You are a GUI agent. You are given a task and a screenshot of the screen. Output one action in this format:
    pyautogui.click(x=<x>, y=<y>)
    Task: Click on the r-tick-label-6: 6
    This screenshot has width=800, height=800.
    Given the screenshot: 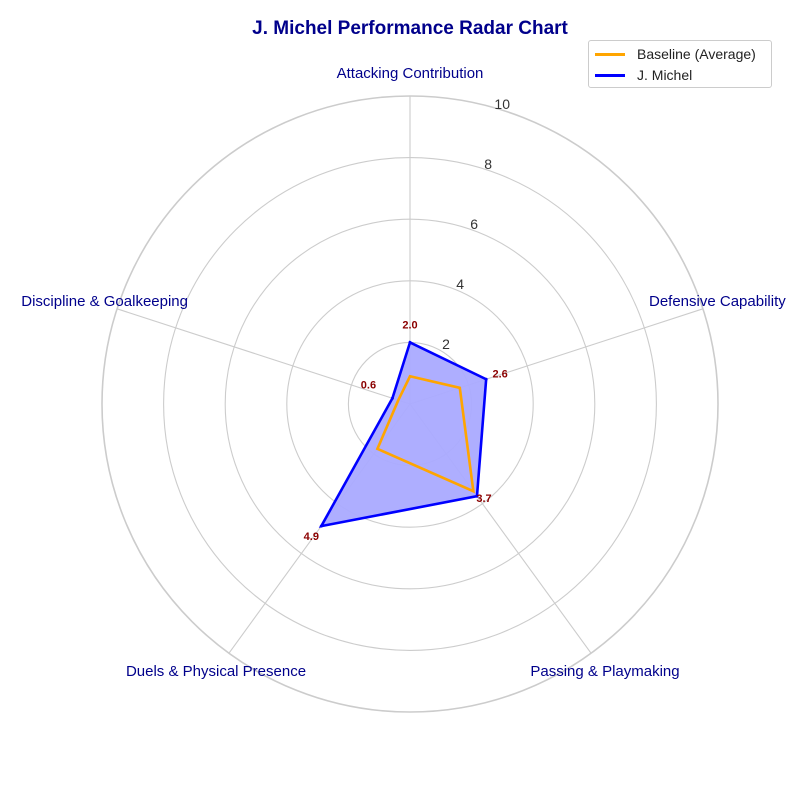 What is the action you would take?
    pyautogui.click(x=474, y=224)
    